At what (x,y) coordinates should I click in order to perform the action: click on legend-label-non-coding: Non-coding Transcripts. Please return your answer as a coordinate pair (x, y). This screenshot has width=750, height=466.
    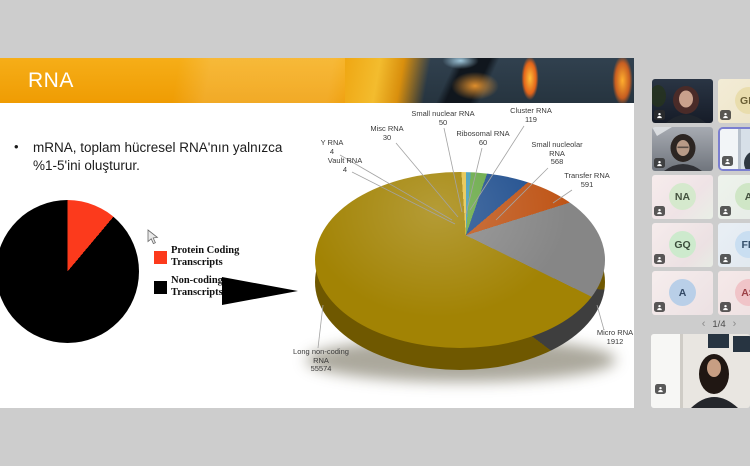
    Looking at the image, I should click on (197, 286).